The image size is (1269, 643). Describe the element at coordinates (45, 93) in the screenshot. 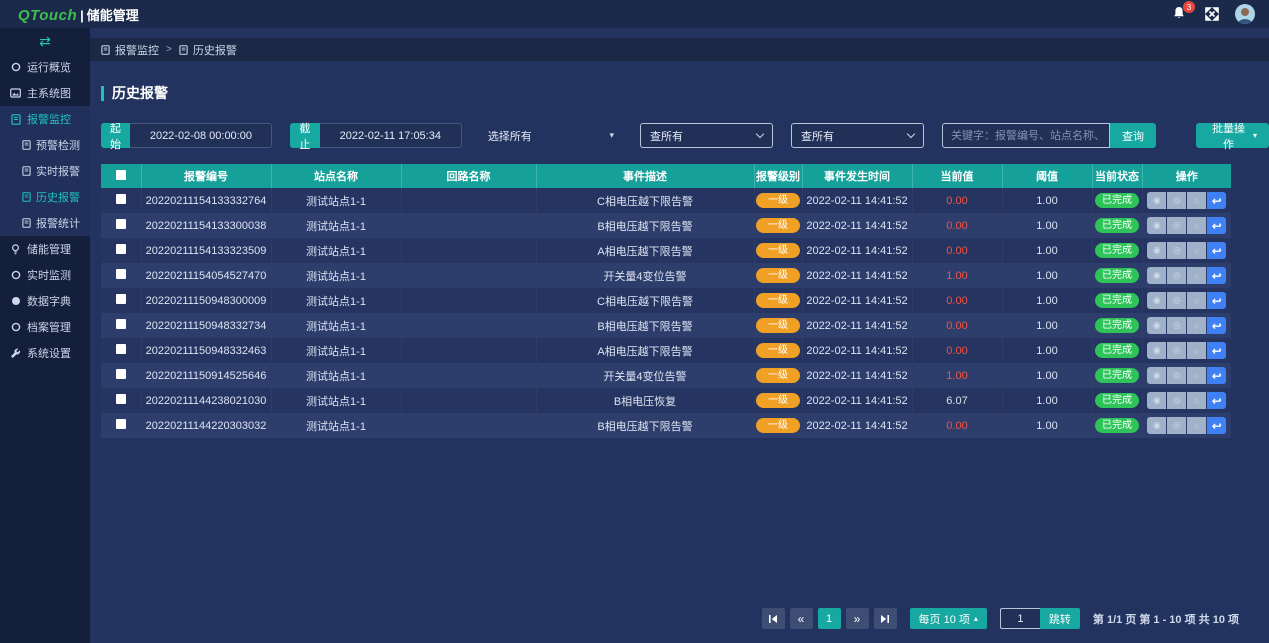

I see `sidebar-item-system-diagram: 主系统图` at that location.